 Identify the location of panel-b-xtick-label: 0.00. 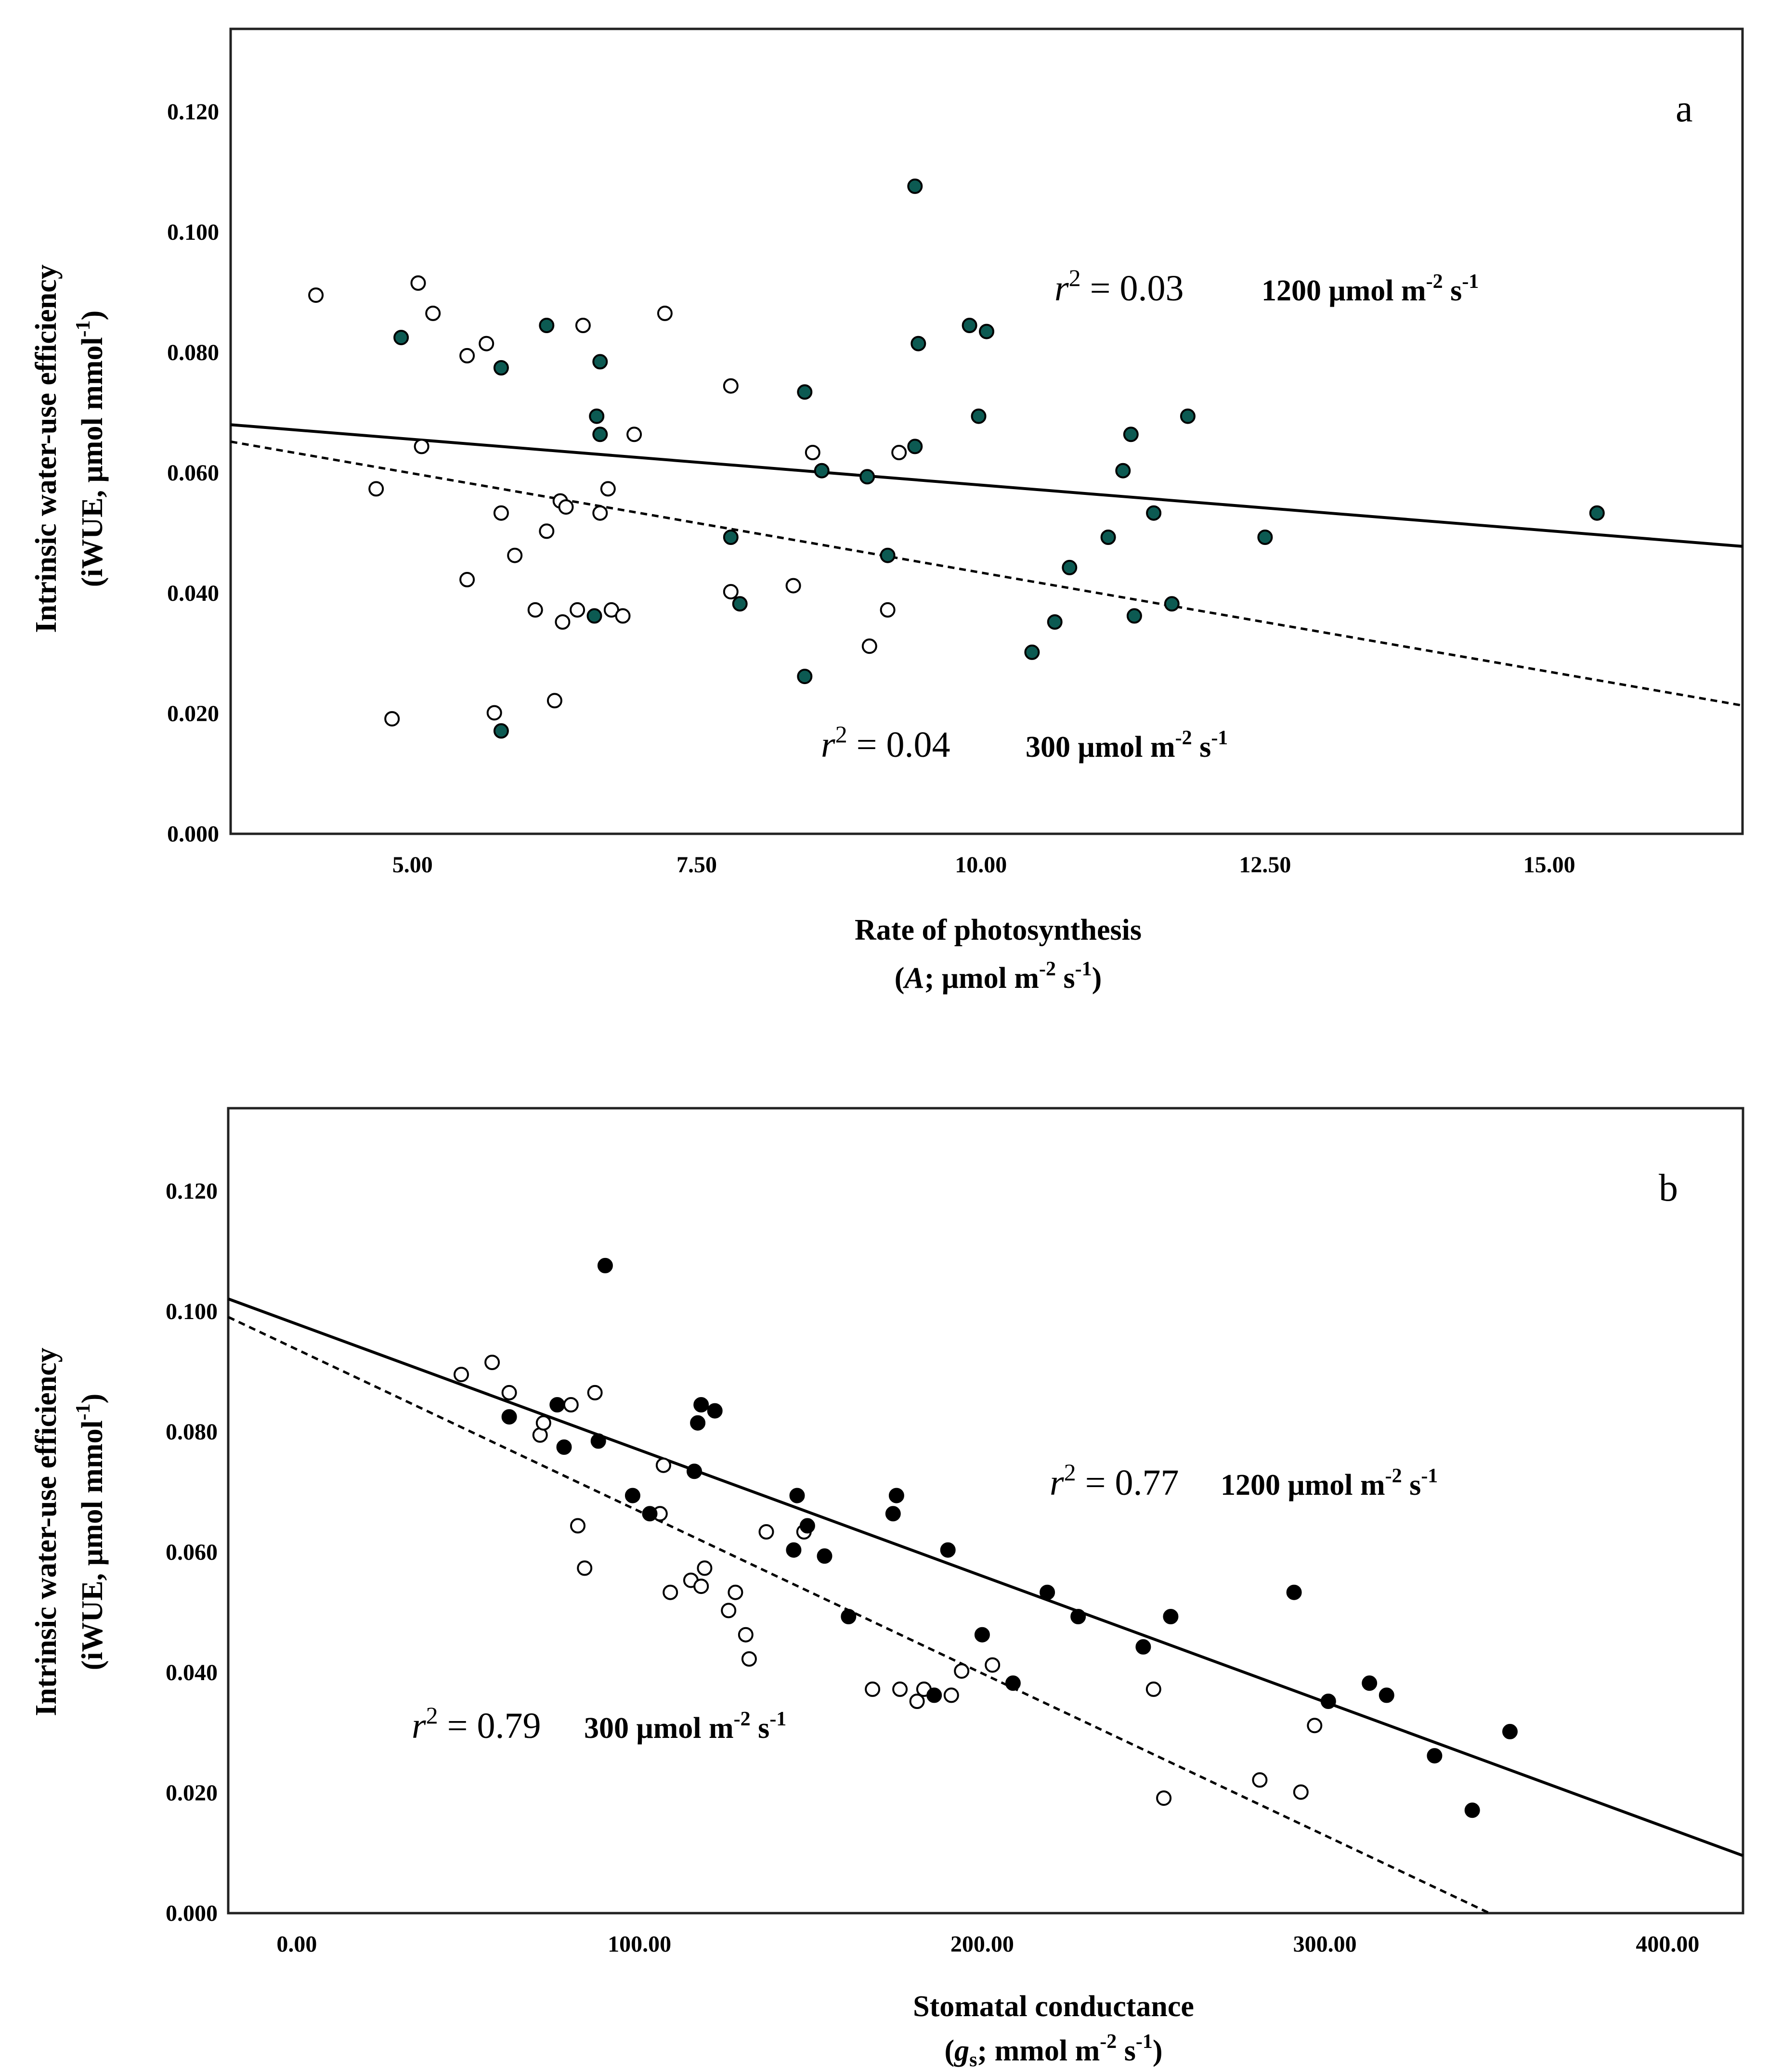
(296, 1944).